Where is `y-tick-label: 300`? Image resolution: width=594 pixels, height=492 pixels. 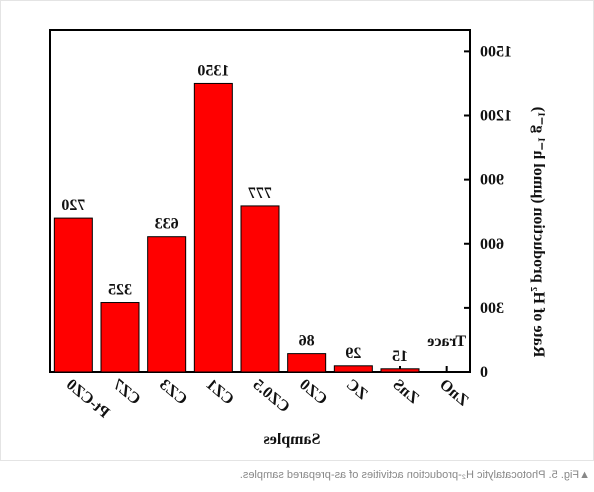 y-tick-label: 300 is located at coordinates (492, 308).